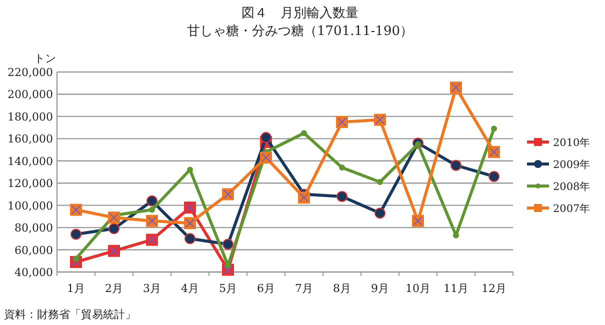 The height and width of the screenshot is (325, 605). I want to click on xtick: 4月, so click(190, 288).